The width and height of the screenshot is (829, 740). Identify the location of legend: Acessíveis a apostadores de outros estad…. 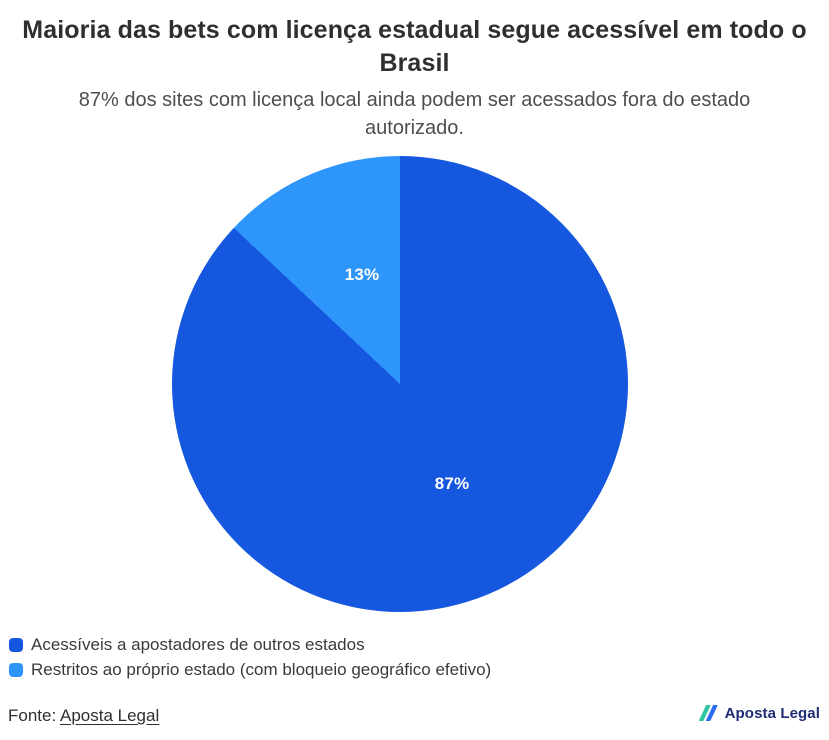
(250, 657).